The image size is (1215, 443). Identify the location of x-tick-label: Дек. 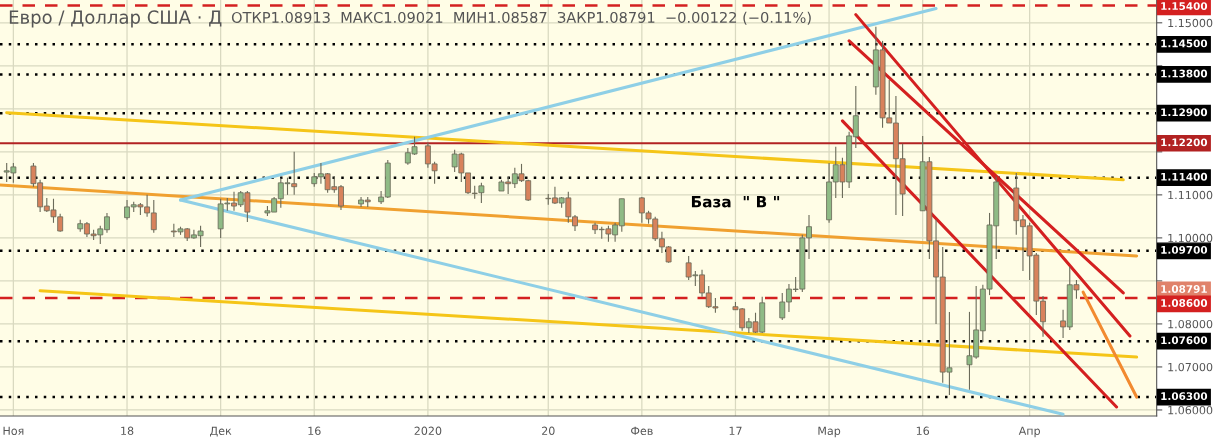
(221, 431).